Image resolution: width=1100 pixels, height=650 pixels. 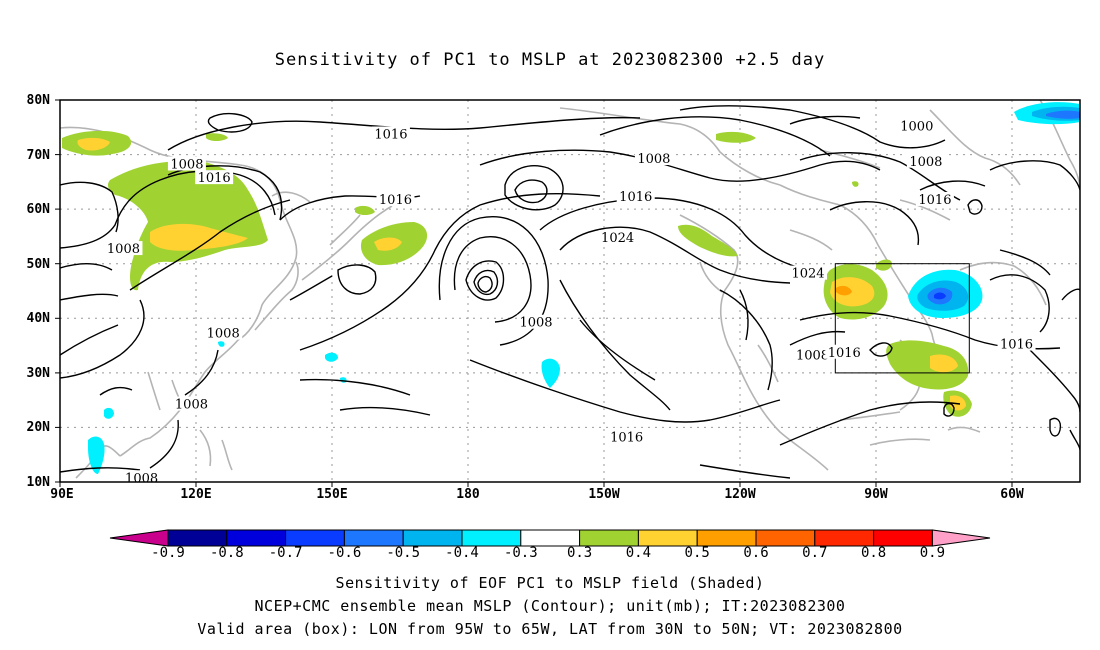 I want to click on contour-label: 1000, so click(x=916, y=126).